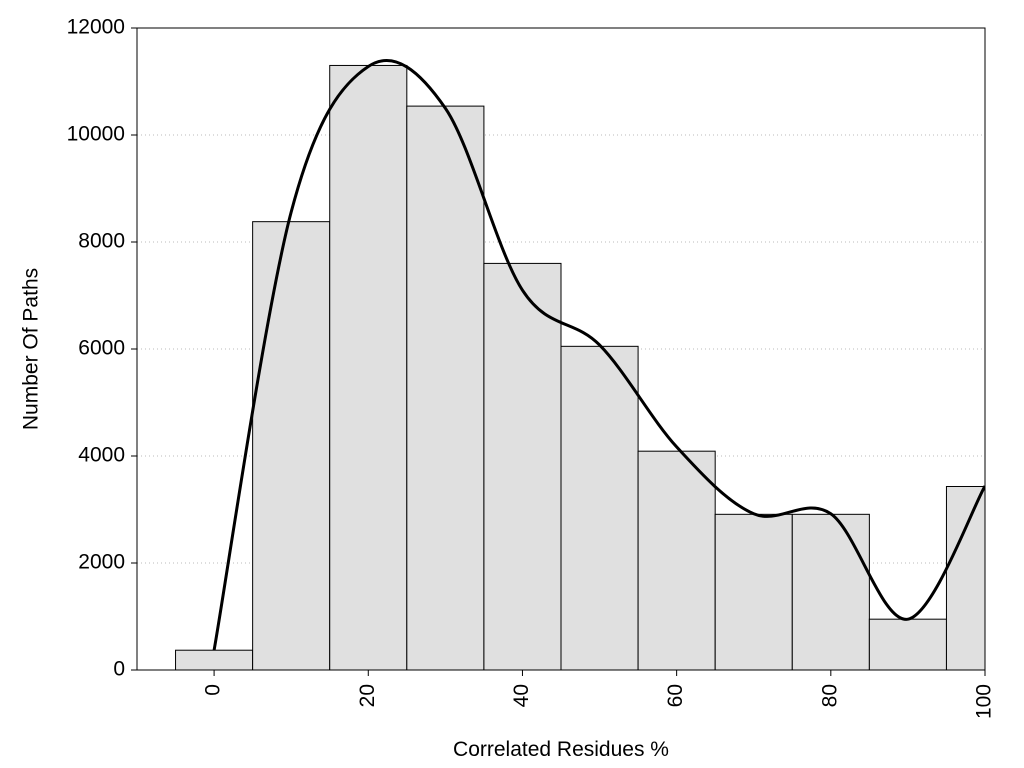 This screenshot has height=768, width=1024. What do you see at coordinates (101, 562) in the screenshot?
I see `y-tick-label: 2000` at bounding box center [101, 562].